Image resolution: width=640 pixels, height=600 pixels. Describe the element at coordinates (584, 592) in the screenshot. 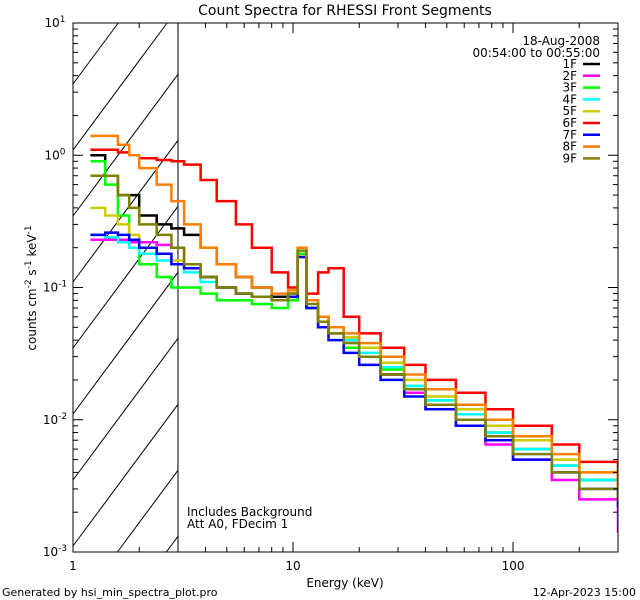

I see `generated-date: 12-Apr-2023 15:00` at that location.